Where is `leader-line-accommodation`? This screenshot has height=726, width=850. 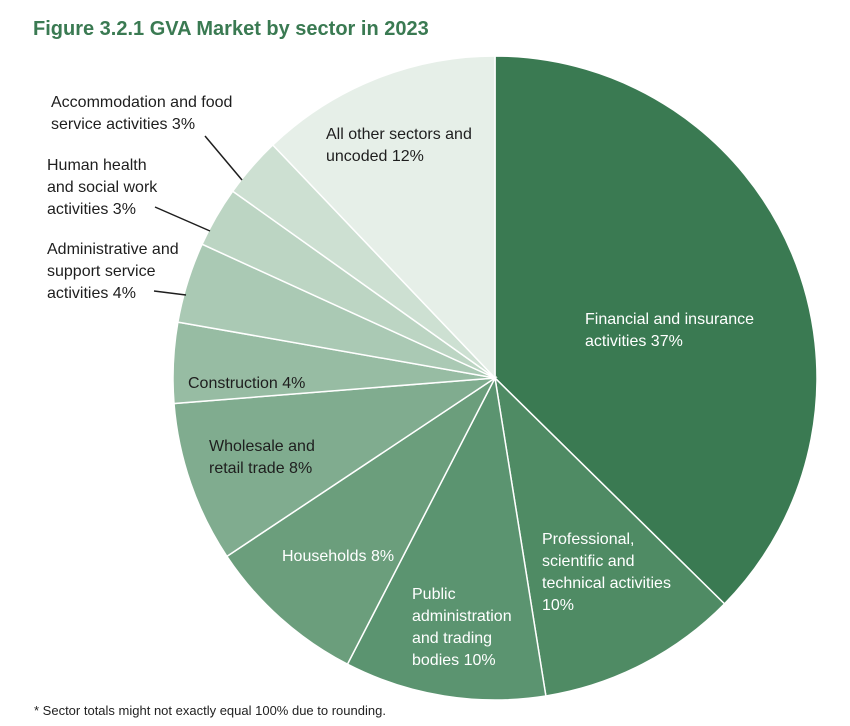
leader-line-accommodation is located at coordinates (223, 158).